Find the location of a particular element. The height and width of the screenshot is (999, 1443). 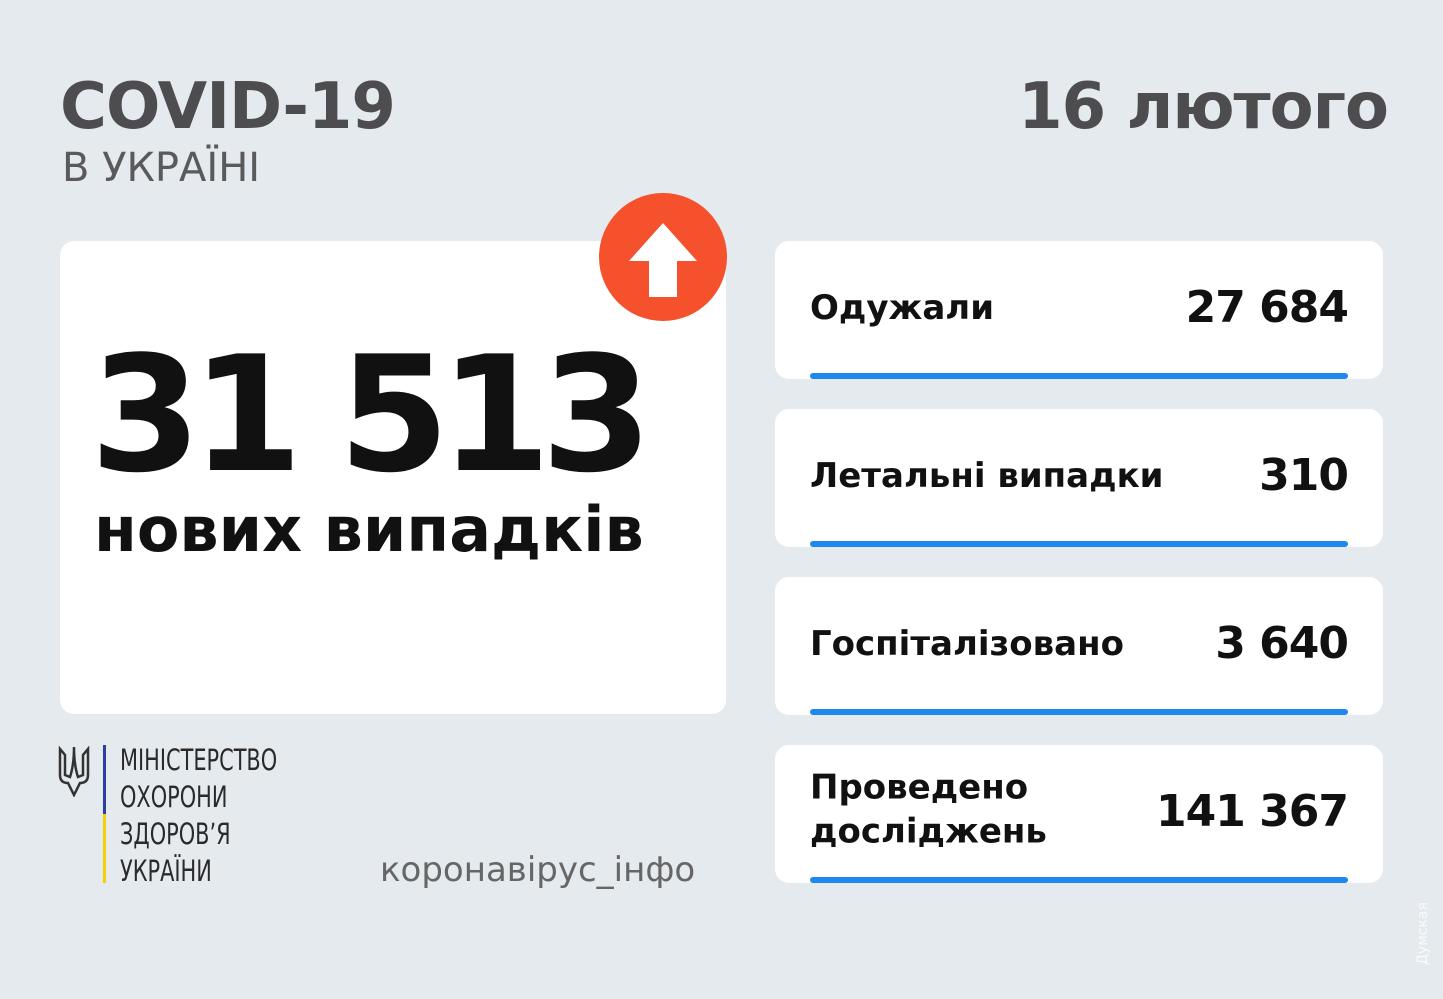

stat-value: 3 640 is located at coordinates (1282, 643).